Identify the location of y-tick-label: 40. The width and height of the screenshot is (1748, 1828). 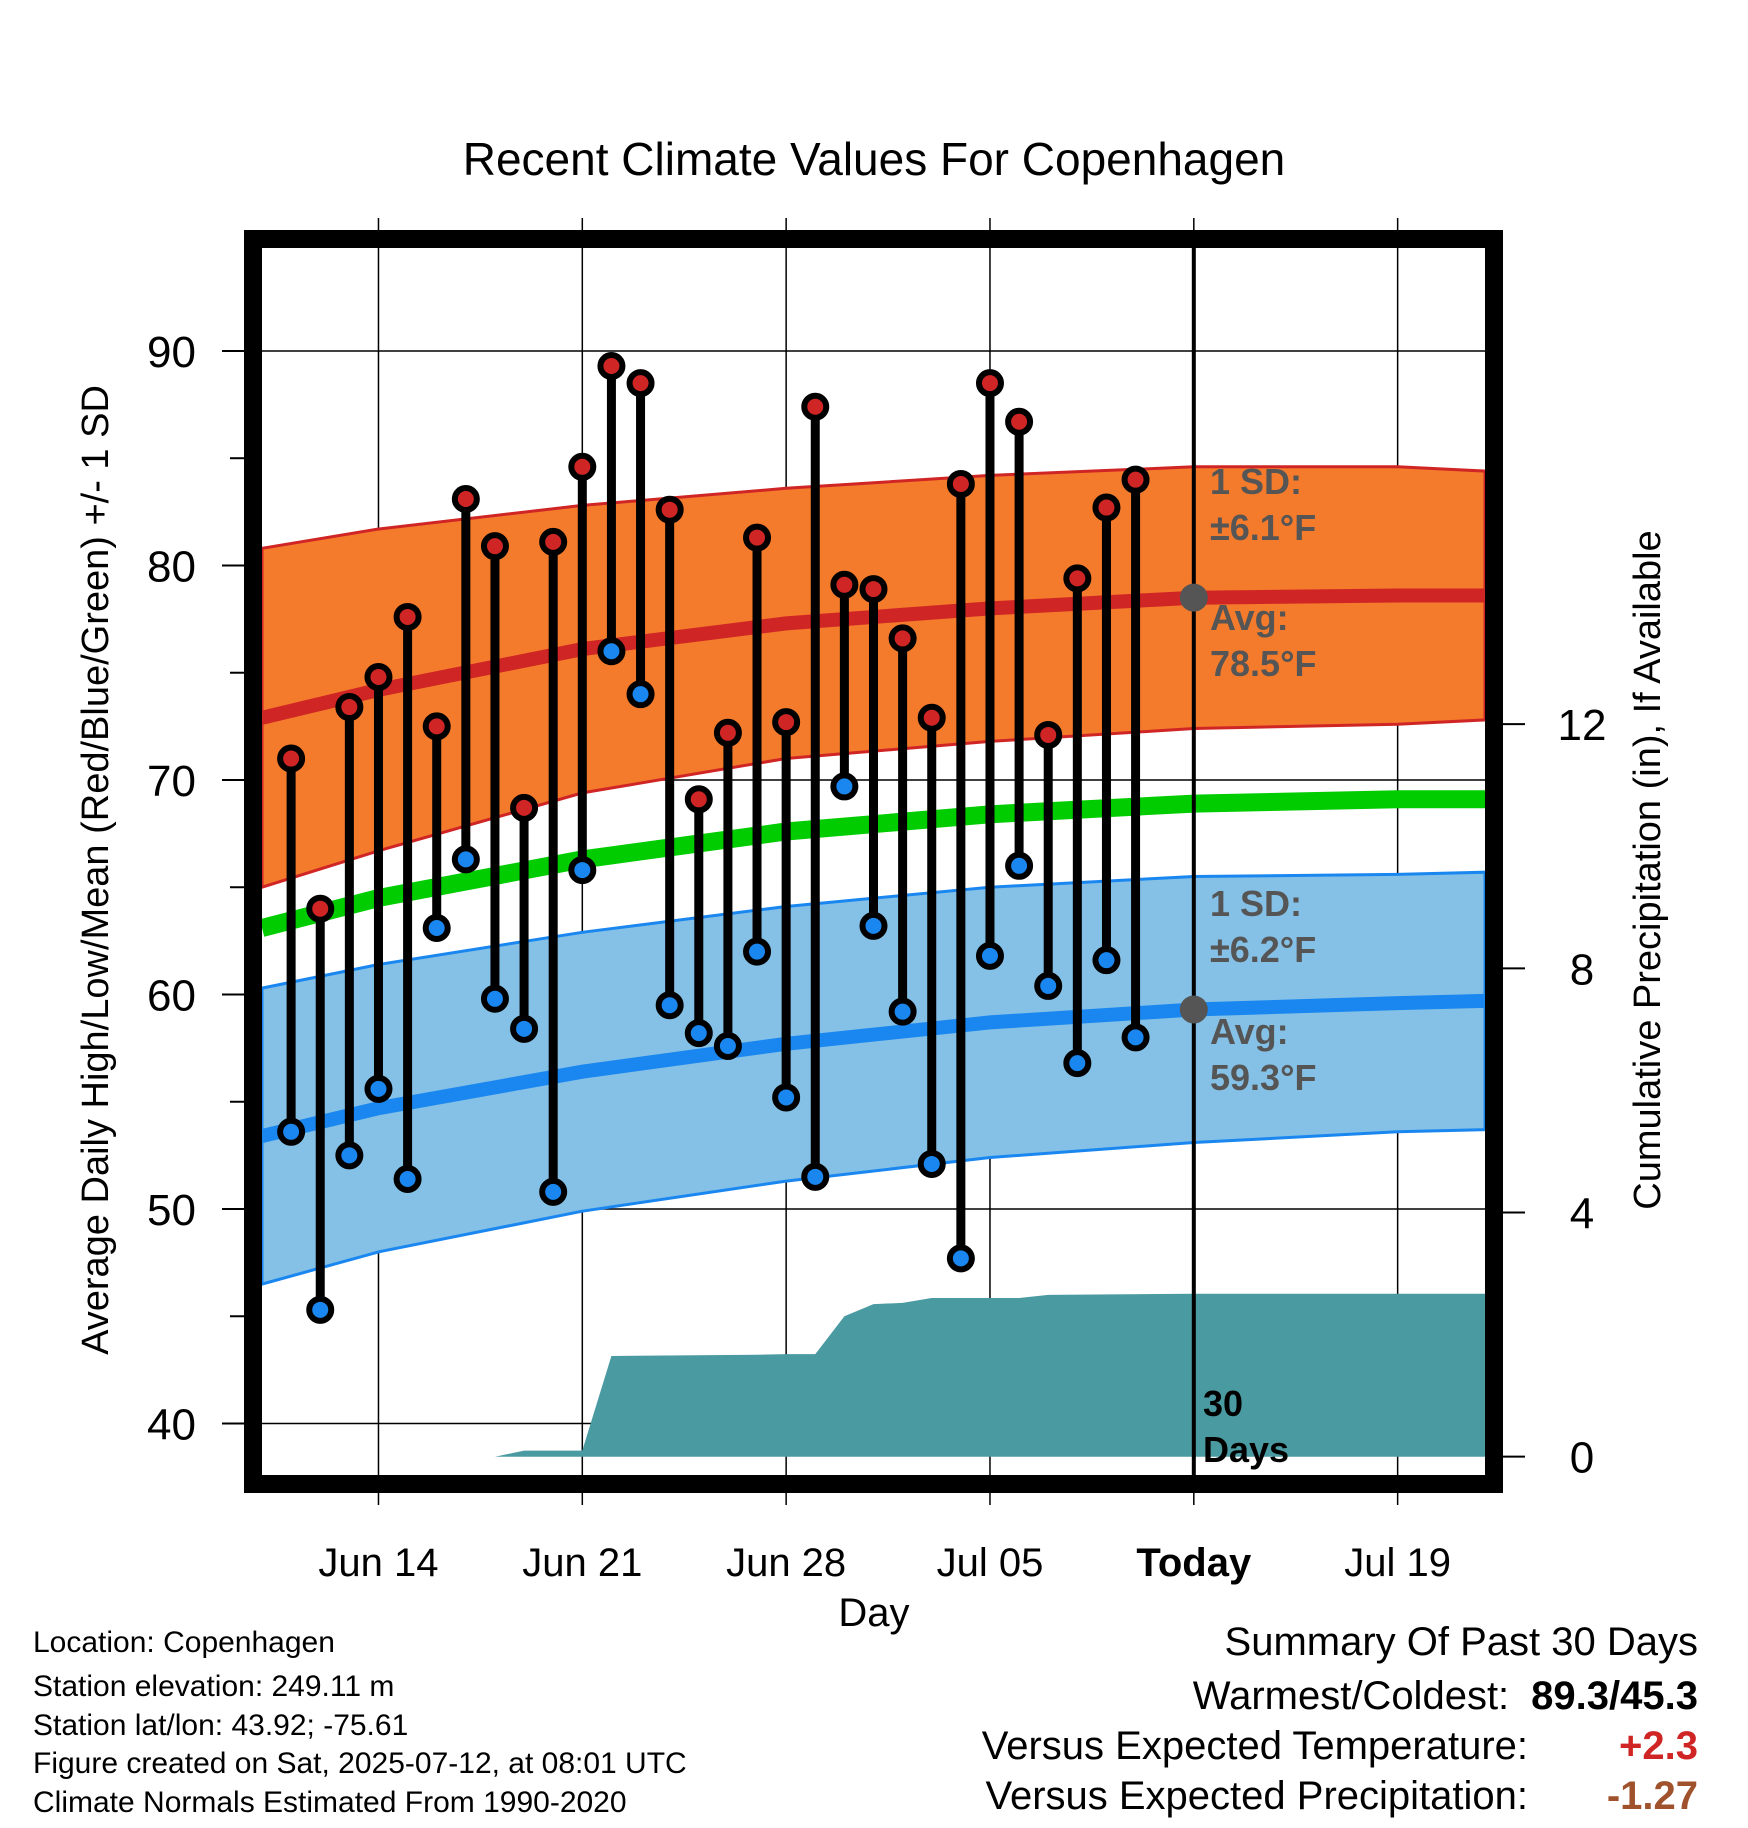
(171, 1425).